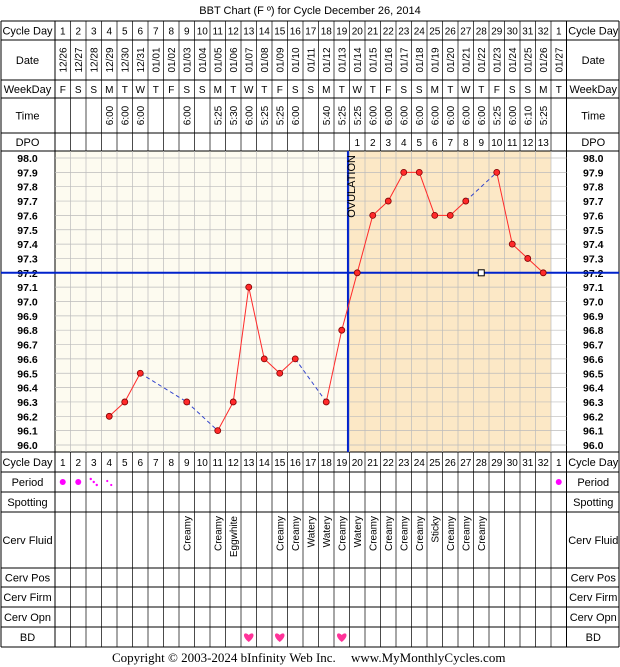 The height and width of the screenshot is (667, 620). I want to click on weekday-cell: S, so click(202, 90).